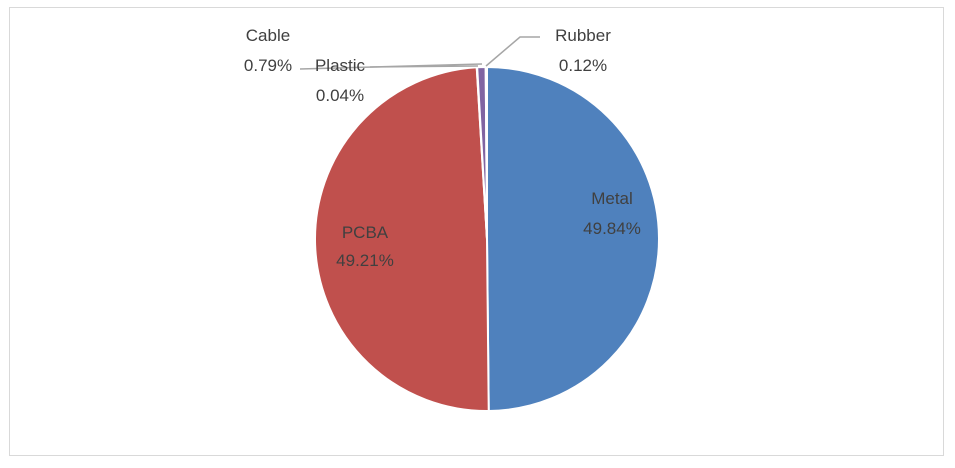 This screenshot has height=468, width=955. What do you see at coordinates (268, 65) in the screenshot?
I see `slice-percent-cable: 0.79%` at bounding box center [268, 65].